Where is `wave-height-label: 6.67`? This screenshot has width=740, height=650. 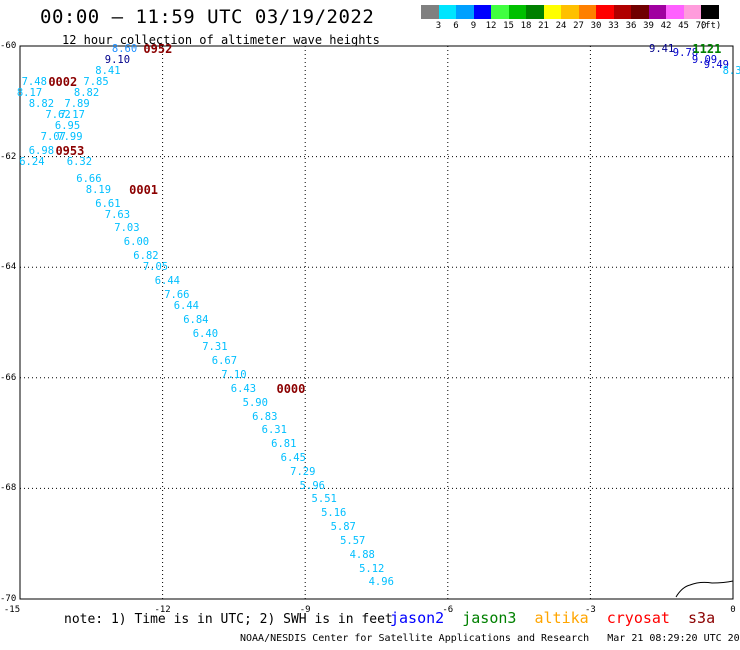 wave-height-label: 6.67 is located at coordinates (224, 361).